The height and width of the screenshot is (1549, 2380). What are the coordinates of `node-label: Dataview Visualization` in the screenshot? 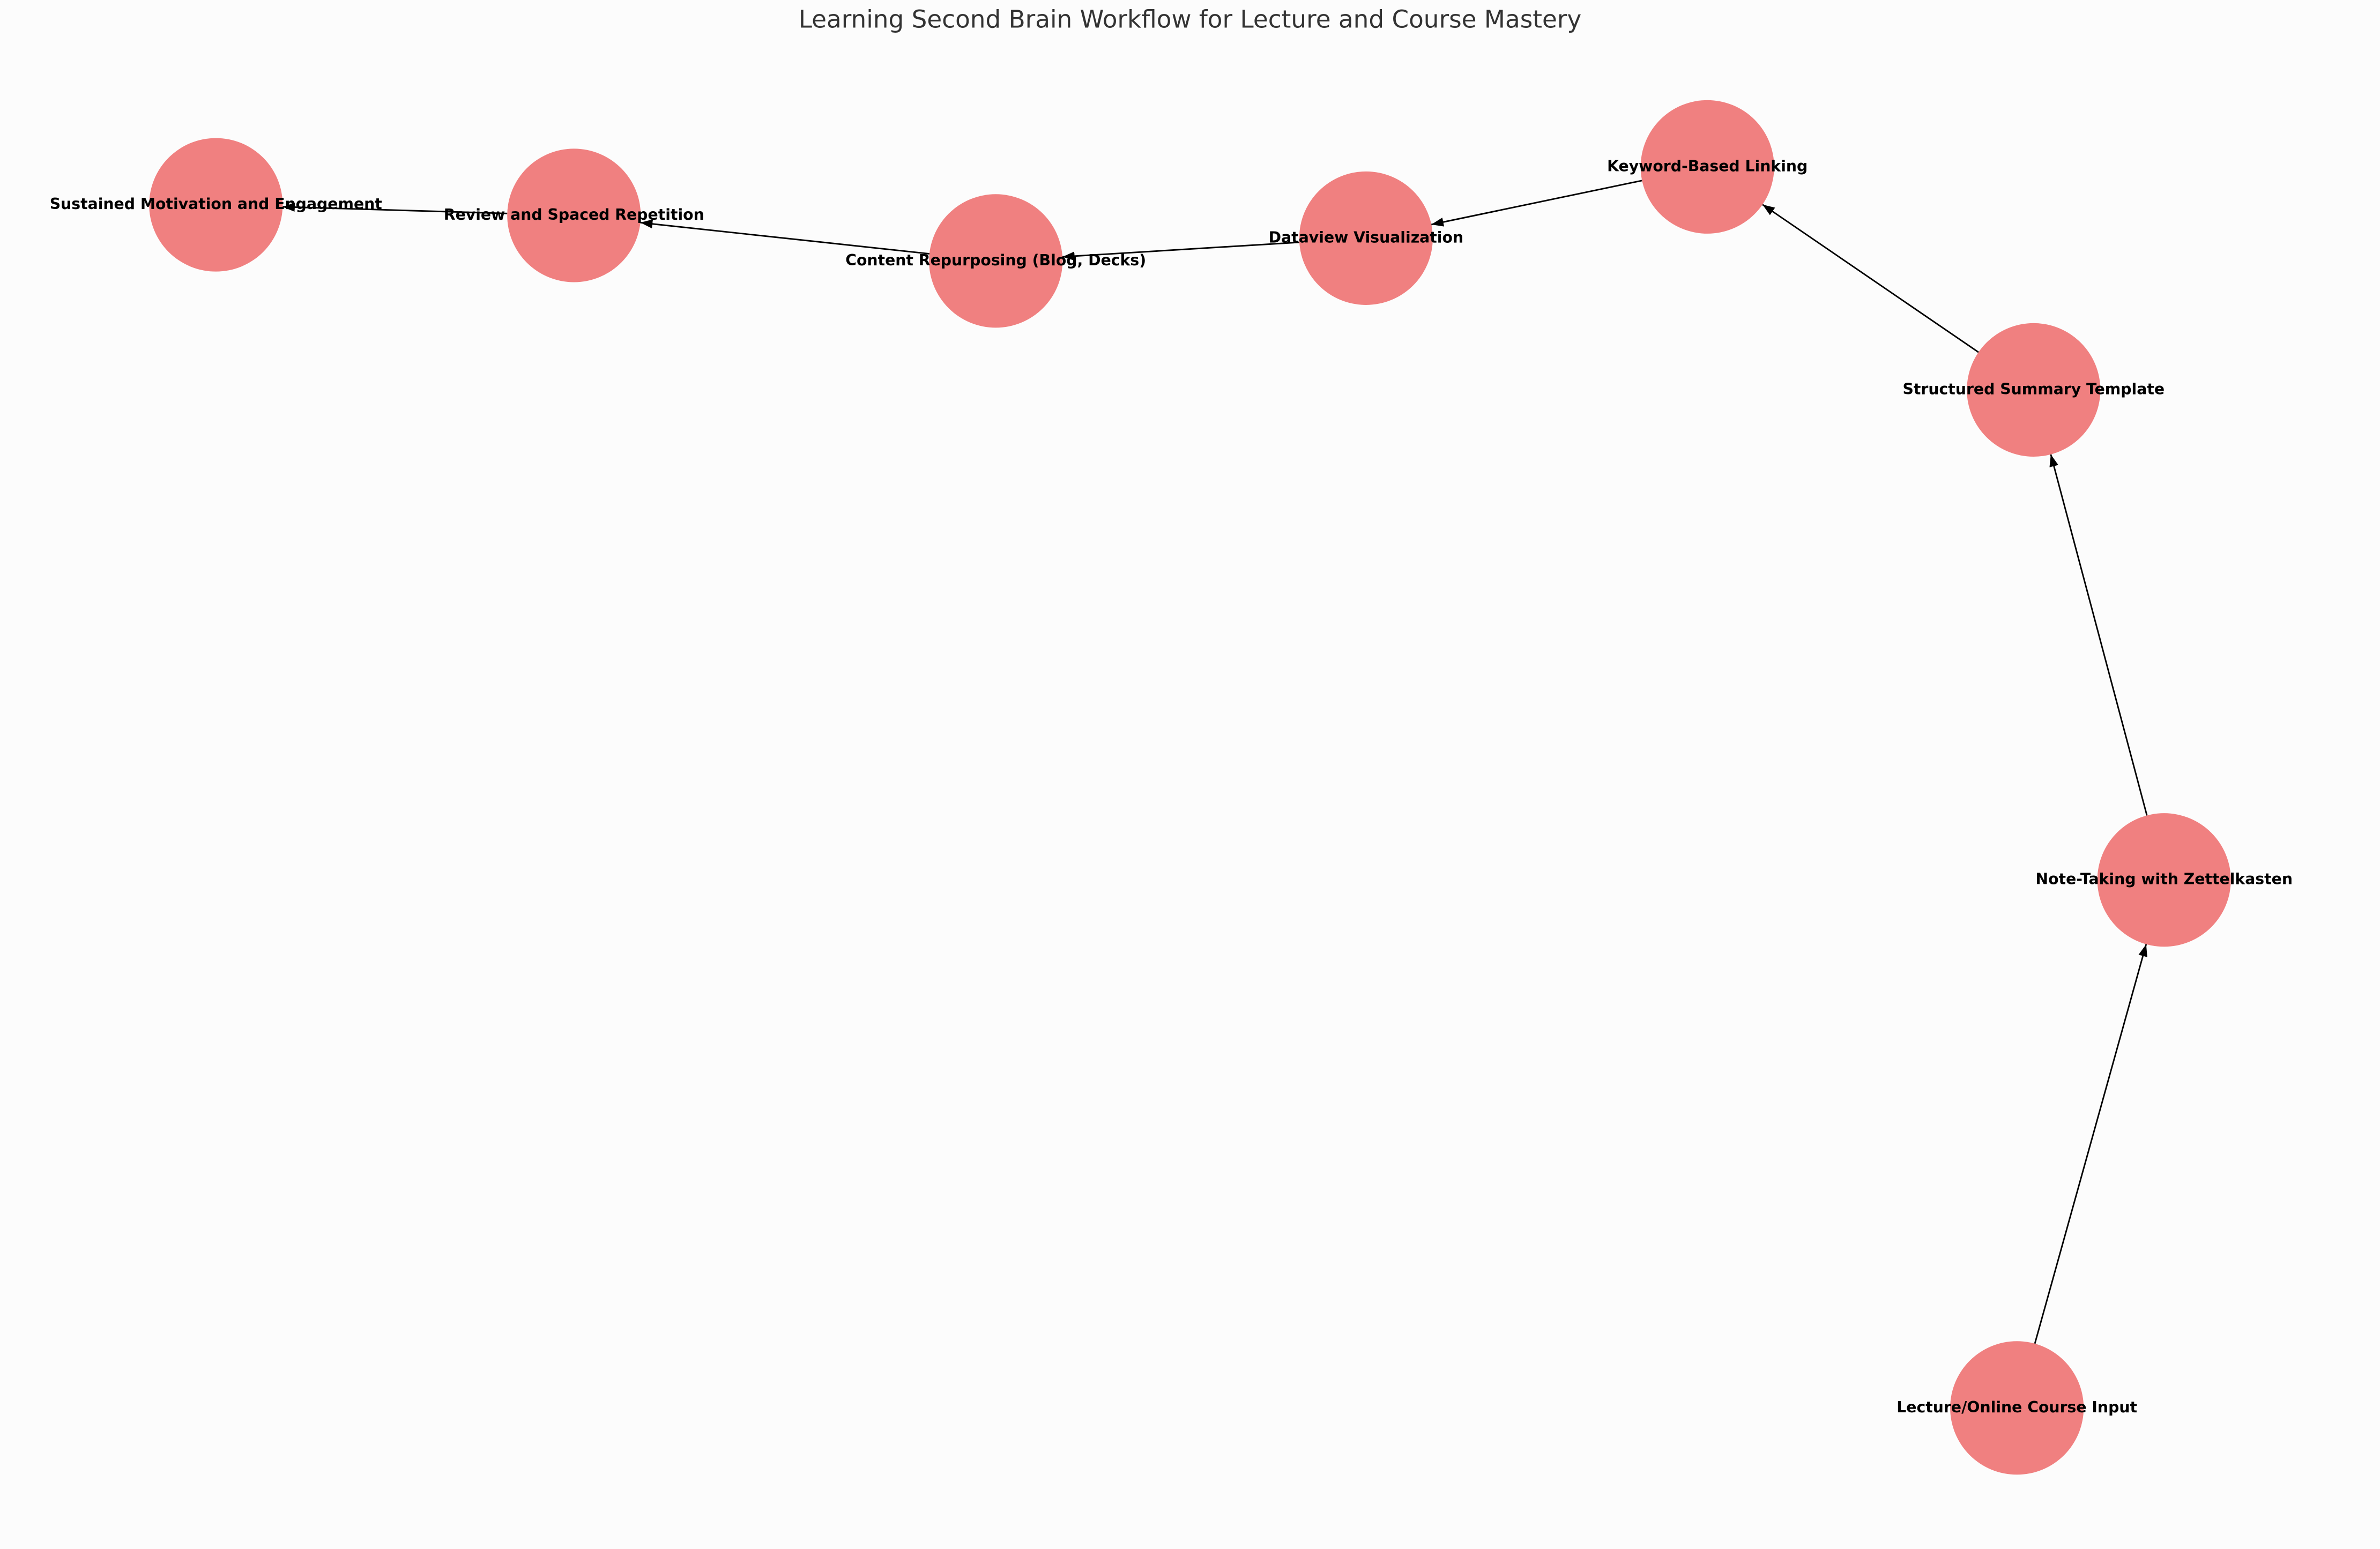 It's located at (1366, 237).